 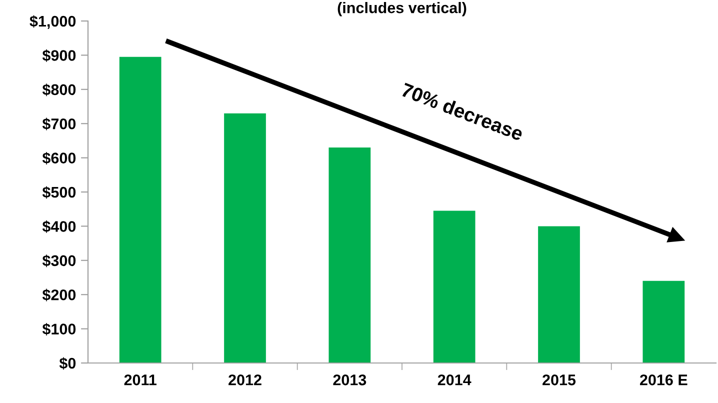 I want to click on y-tick-label: $700, so click(x=59, y=124).